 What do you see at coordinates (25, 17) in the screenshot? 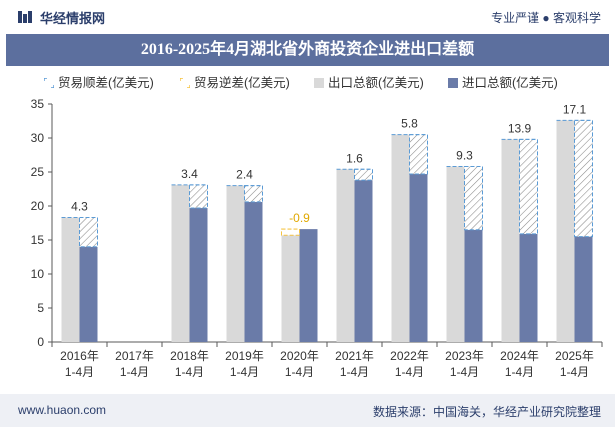
I see `brand-logo-icon` at bounding box center [25, 17].